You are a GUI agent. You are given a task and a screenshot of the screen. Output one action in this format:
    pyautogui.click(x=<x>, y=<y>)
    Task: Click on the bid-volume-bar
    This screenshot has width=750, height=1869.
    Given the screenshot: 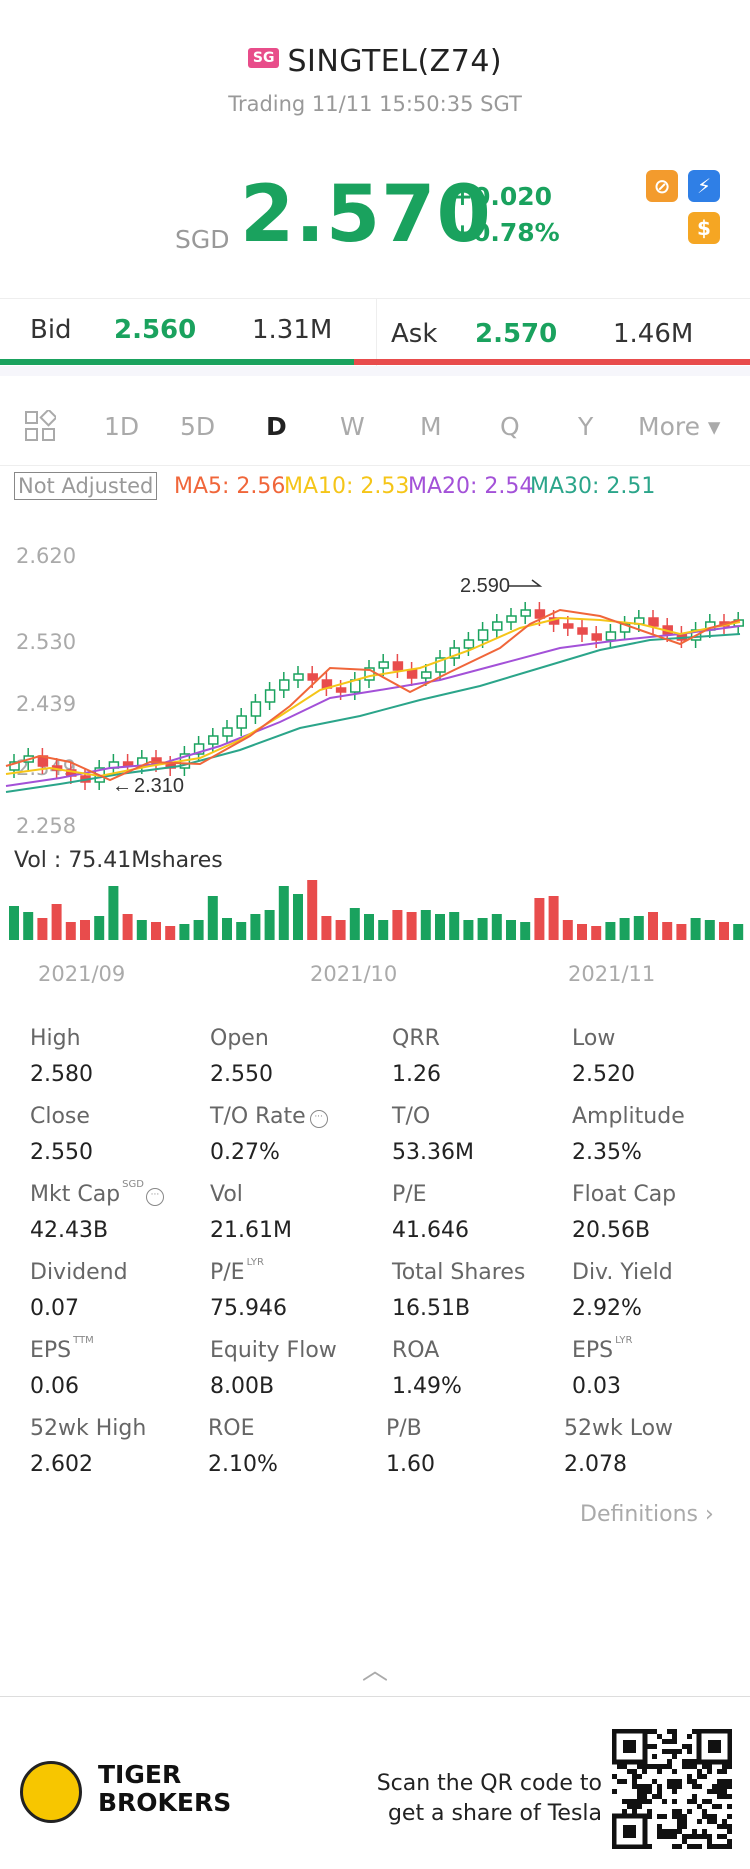 What is the action you would take?
    pyautogui.click(x=177, y=362)
    